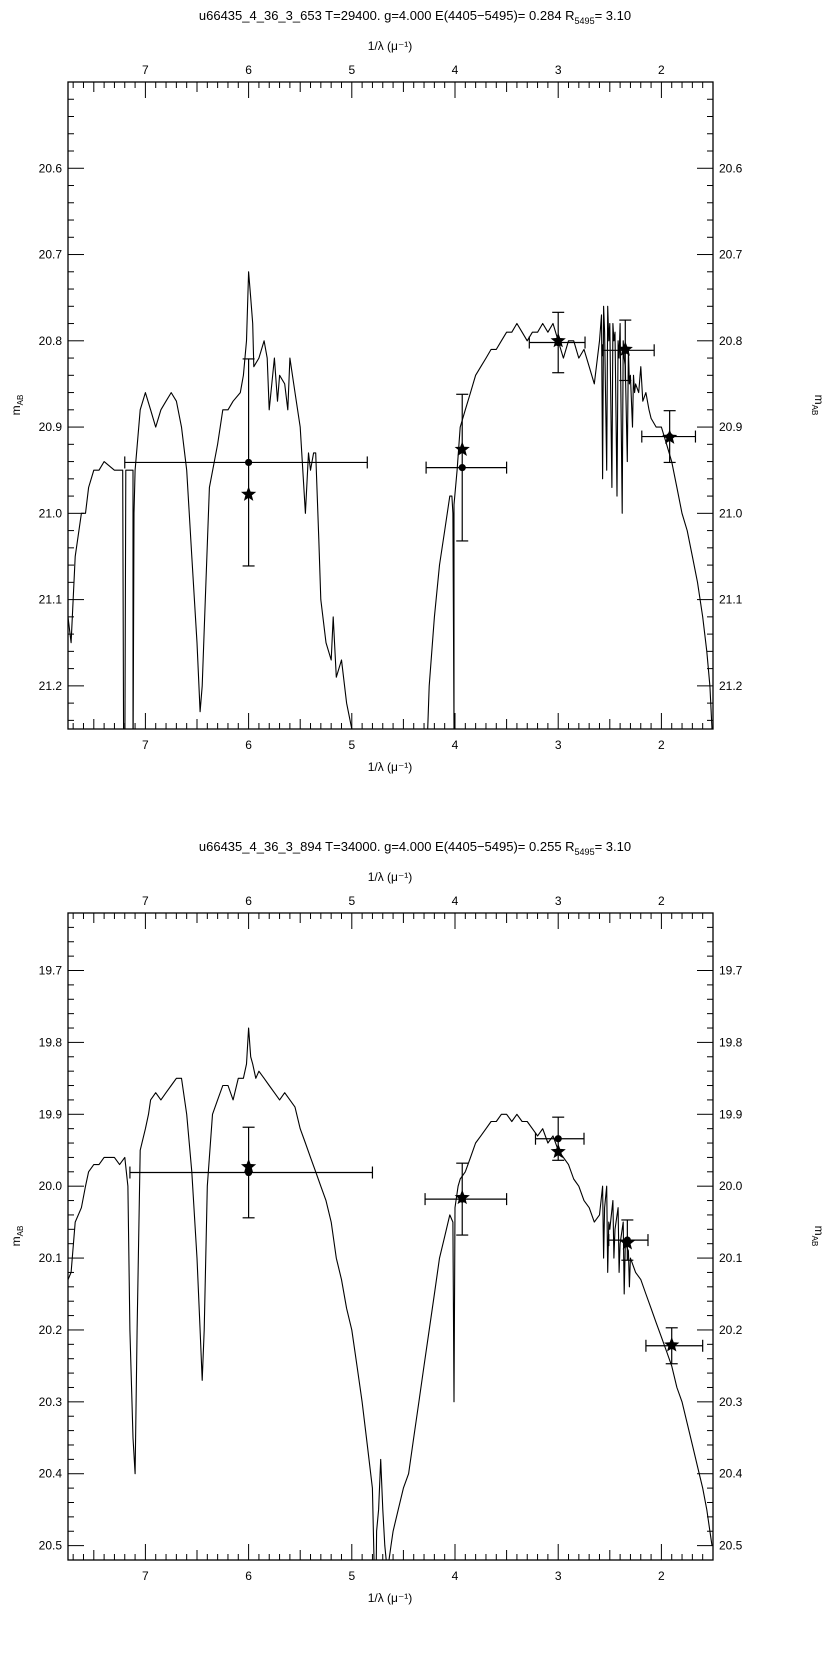 This screenshot has height=1666, width=830. I want to click on y-tick-label: 20.4, so click(51, 1474).